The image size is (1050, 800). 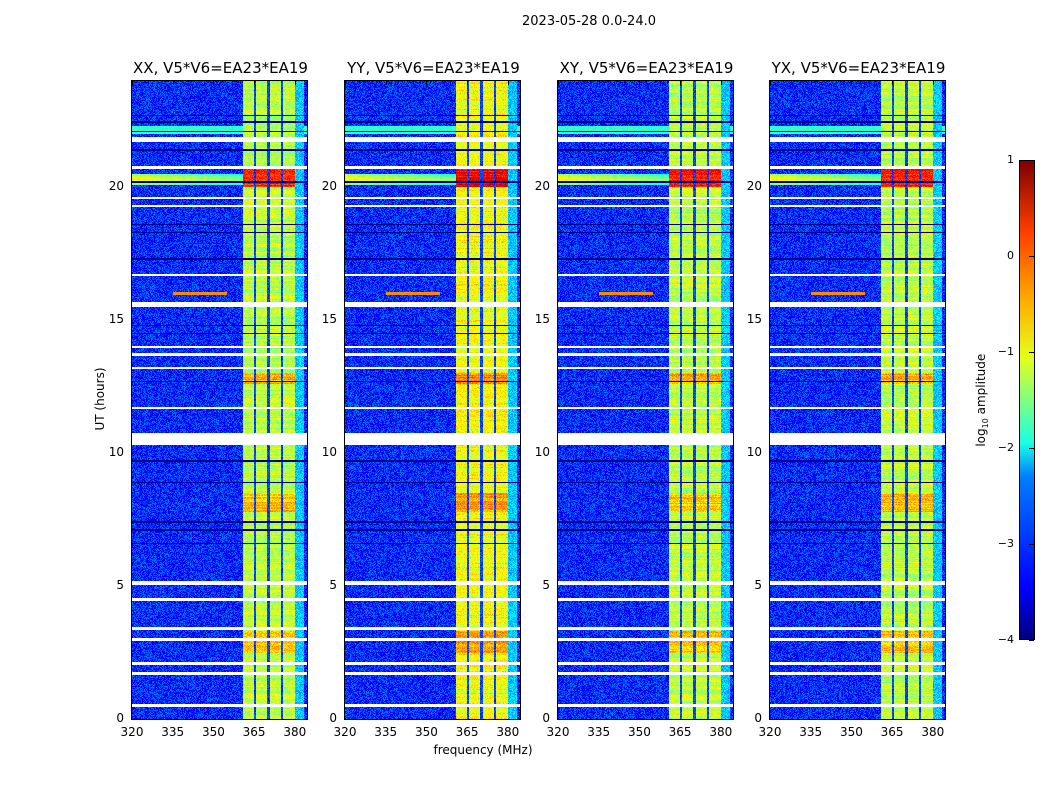 I want to click on panel-title: XY, V5*V6=EA23*EA19, so click(x=646, y=68).